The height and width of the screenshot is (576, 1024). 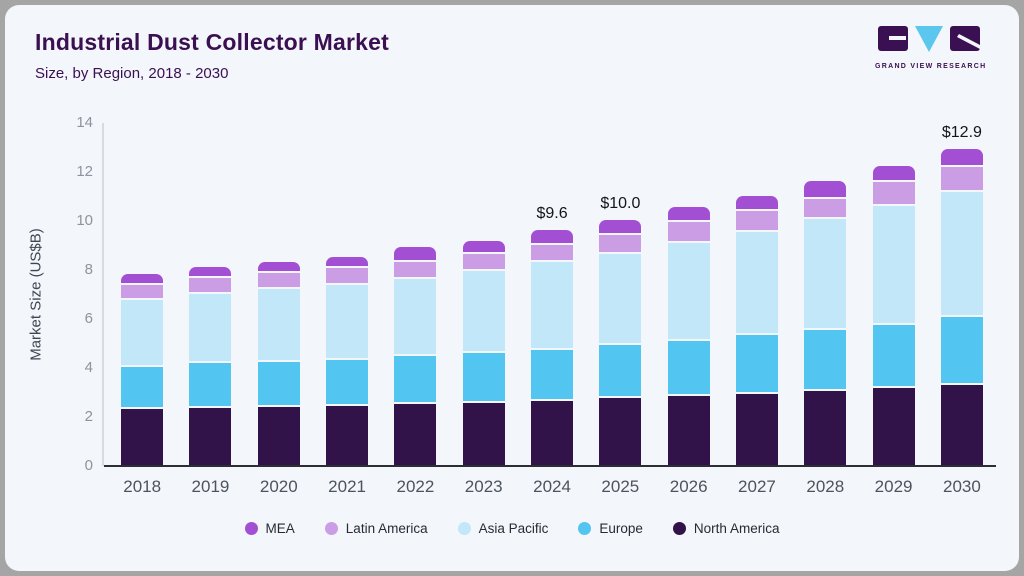 What do you see at coordinates (84, 220) in the screenshot?
I see `y-tick-label: 10` at bounding box center [84, 220].